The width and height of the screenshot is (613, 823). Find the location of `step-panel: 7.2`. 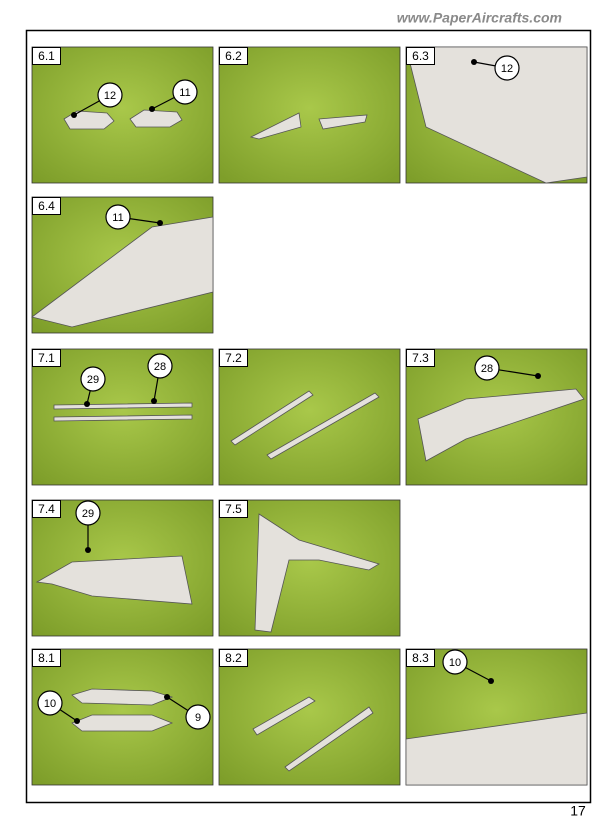

step-panel: 7.2 is located at coordinates (309, 417).